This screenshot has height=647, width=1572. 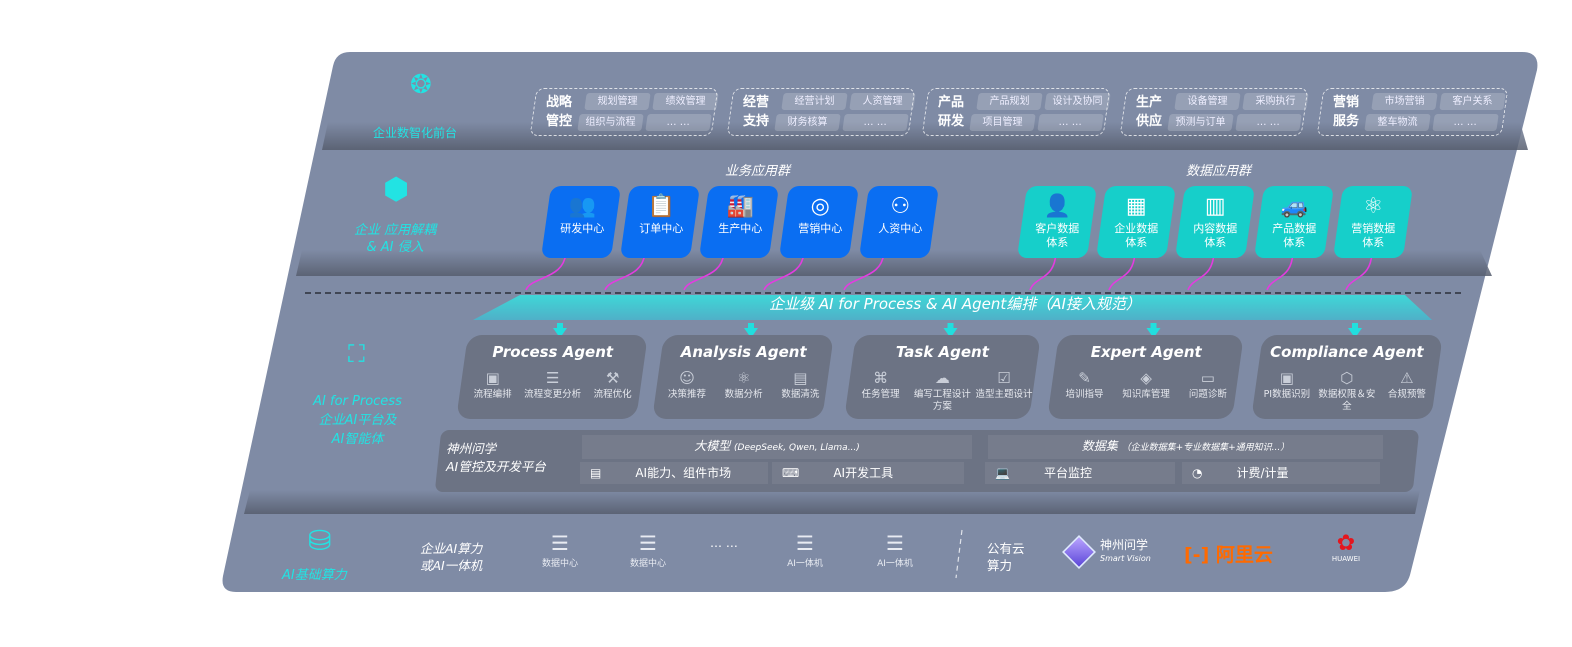 What do you see at coordinates (496, 466) in the screenshot?
I see `platform-name-2: AI管控及开发平台` at bounding box center [496, 466].